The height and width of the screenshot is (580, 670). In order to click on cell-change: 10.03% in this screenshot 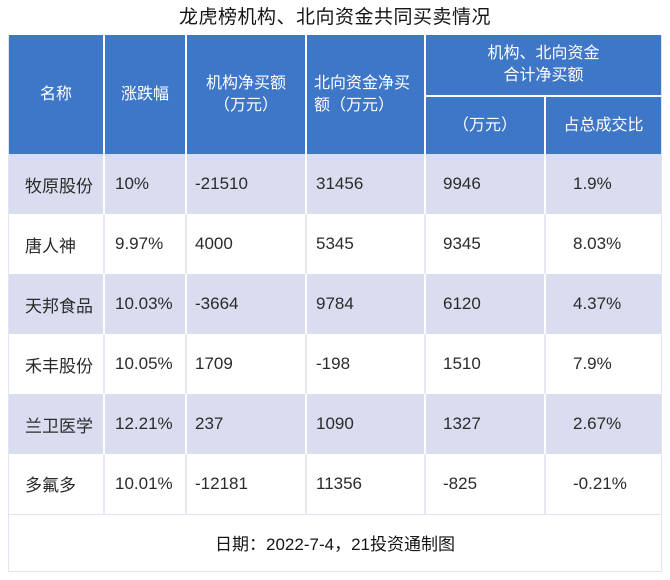, I will do `click(145, 304)`.